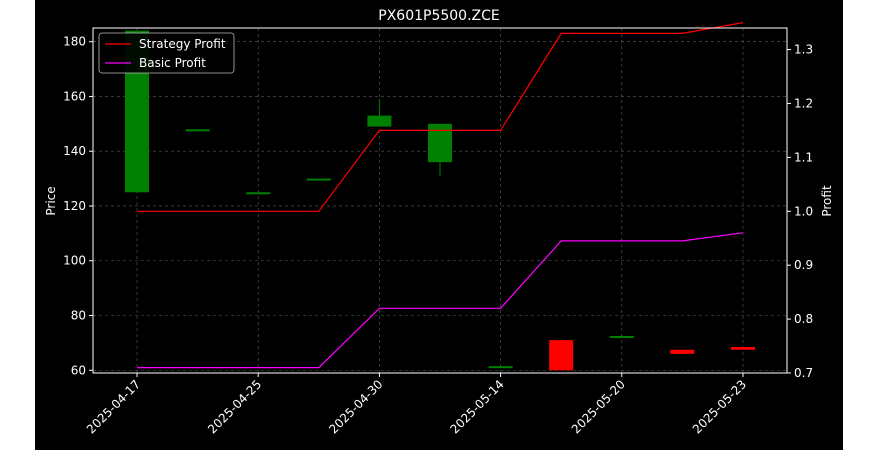 This screenshot has height=454, width=878. Describe the element at coordinates (803, 157) in the screenshot. I see `right-tick-label: 1.1` at that location.